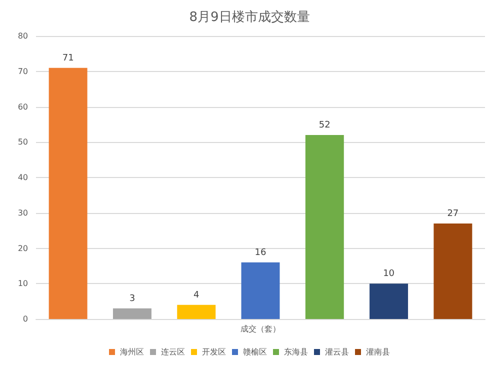 This screenshot has height=365, width=499. What do you see at coordinates (260, 253) in the screenshot?
I see `data-label: 16` at bounding box center [260, 253].